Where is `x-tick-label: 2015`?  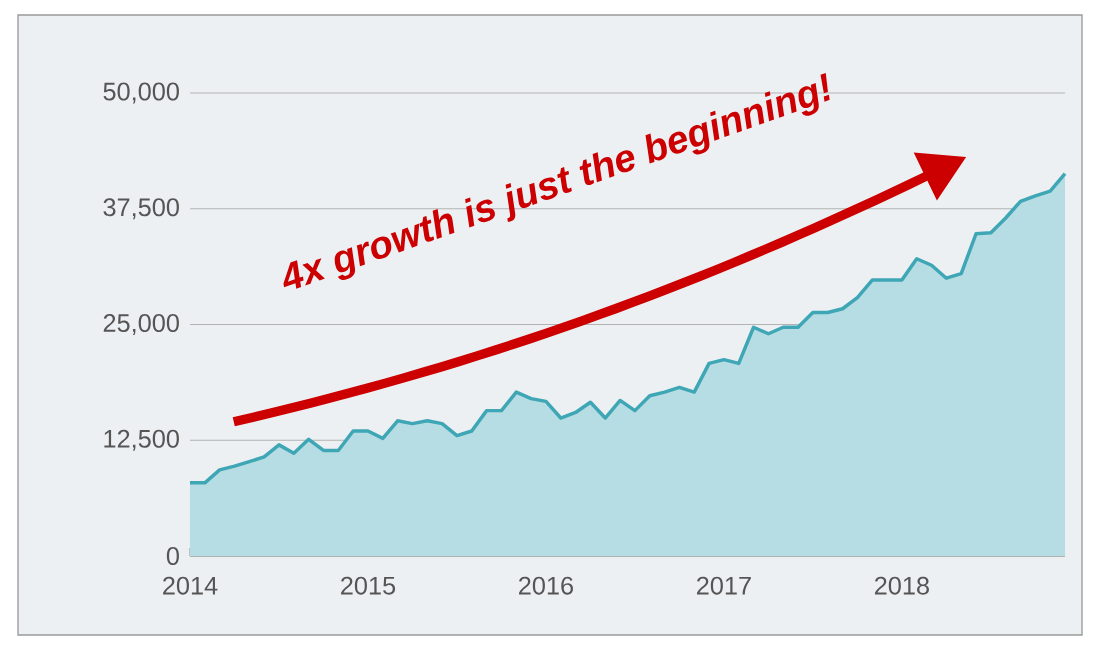 x-tick-label: 2015 is located at coordinates (368, 585).